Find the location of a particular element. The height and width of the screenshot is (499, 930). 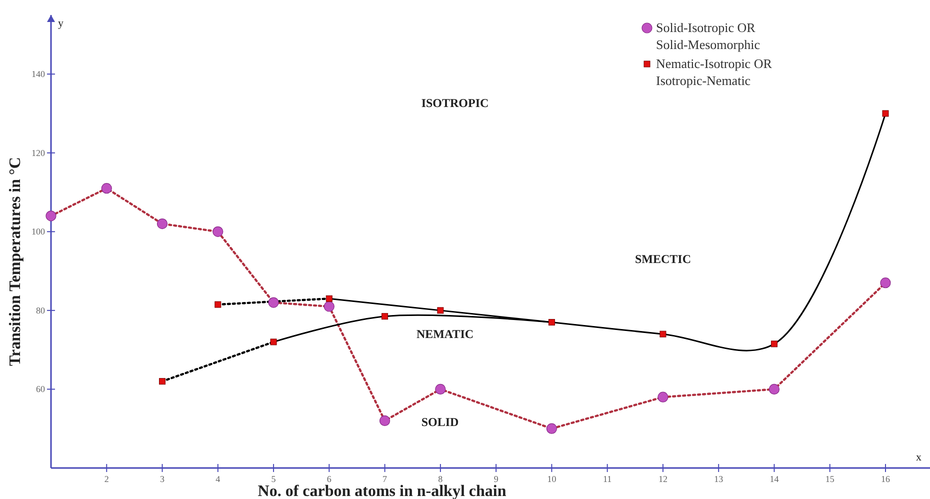

x-tick-label: 9 is located at coordinates (496, 479).